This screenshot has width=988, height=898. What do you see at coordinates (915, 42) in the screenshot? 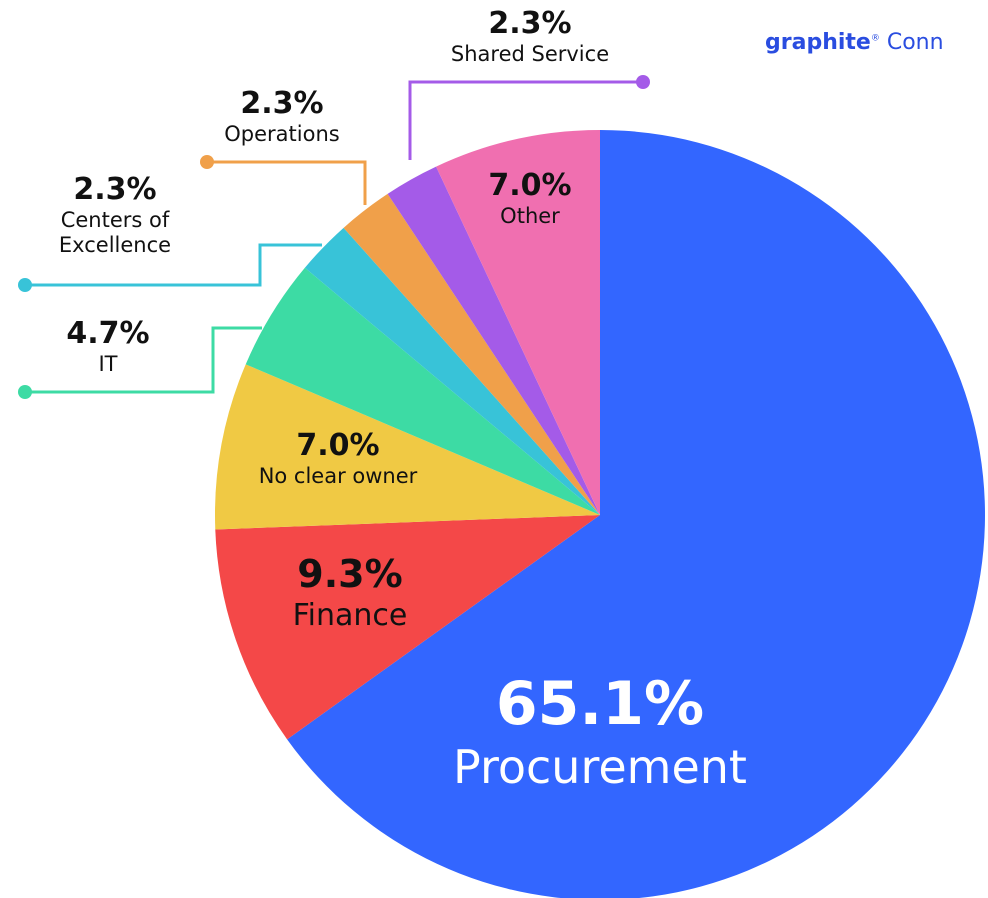
I see `brand-suffix: Conn` at bounding box center [915, 42].